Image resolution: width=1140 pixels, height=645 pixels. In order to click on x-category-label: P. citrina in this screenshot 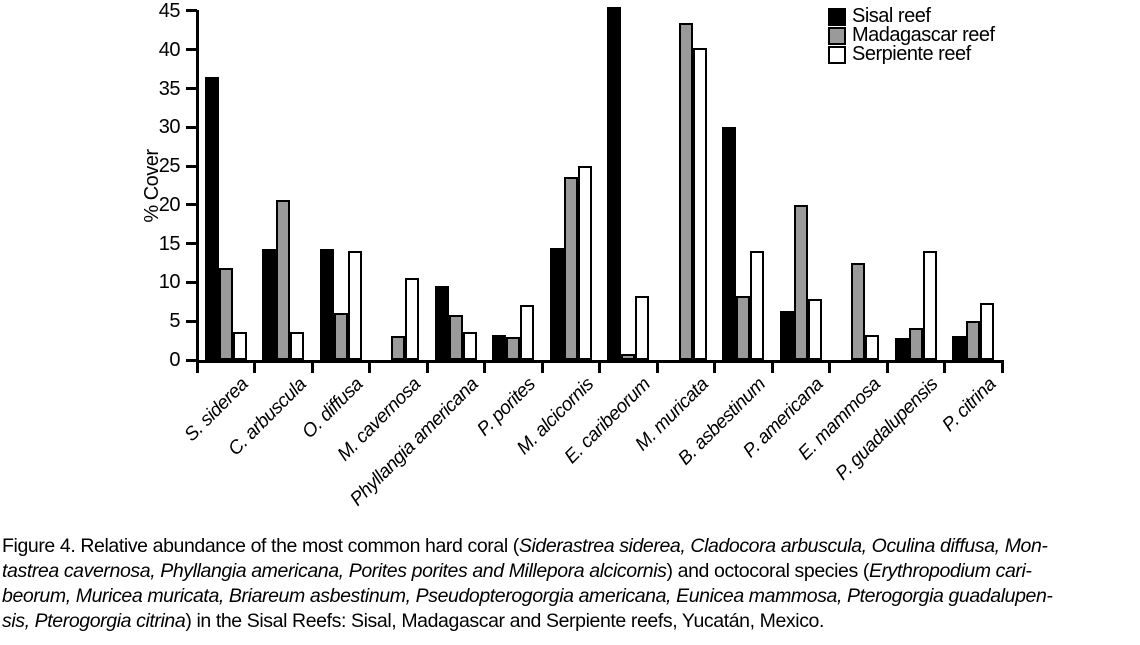, I will do `click(969, 405)`.